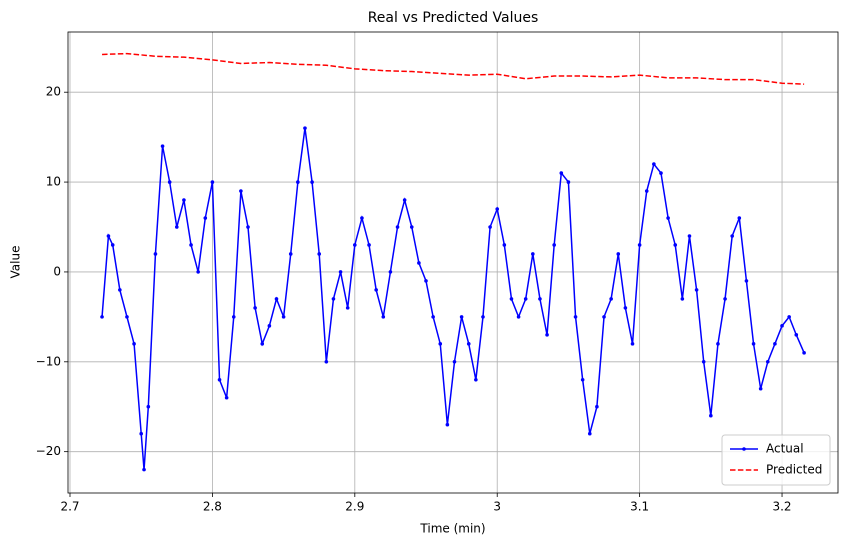 This screenshot has width=853, height=547. Describe the element at coordinates (16, 262) in the screenshot. I see `y-axis-label: Value` at that location.